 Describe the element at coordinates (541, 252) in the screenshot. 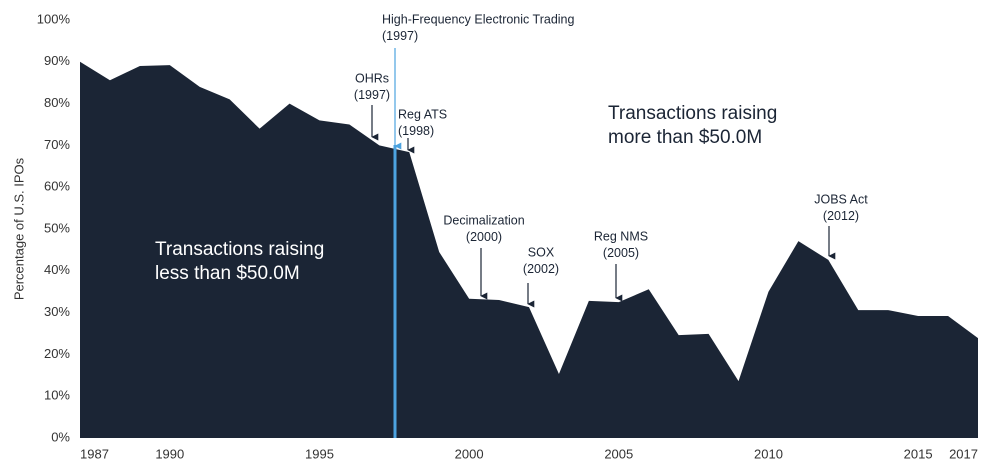

I see `annotation: SOX` at that location.